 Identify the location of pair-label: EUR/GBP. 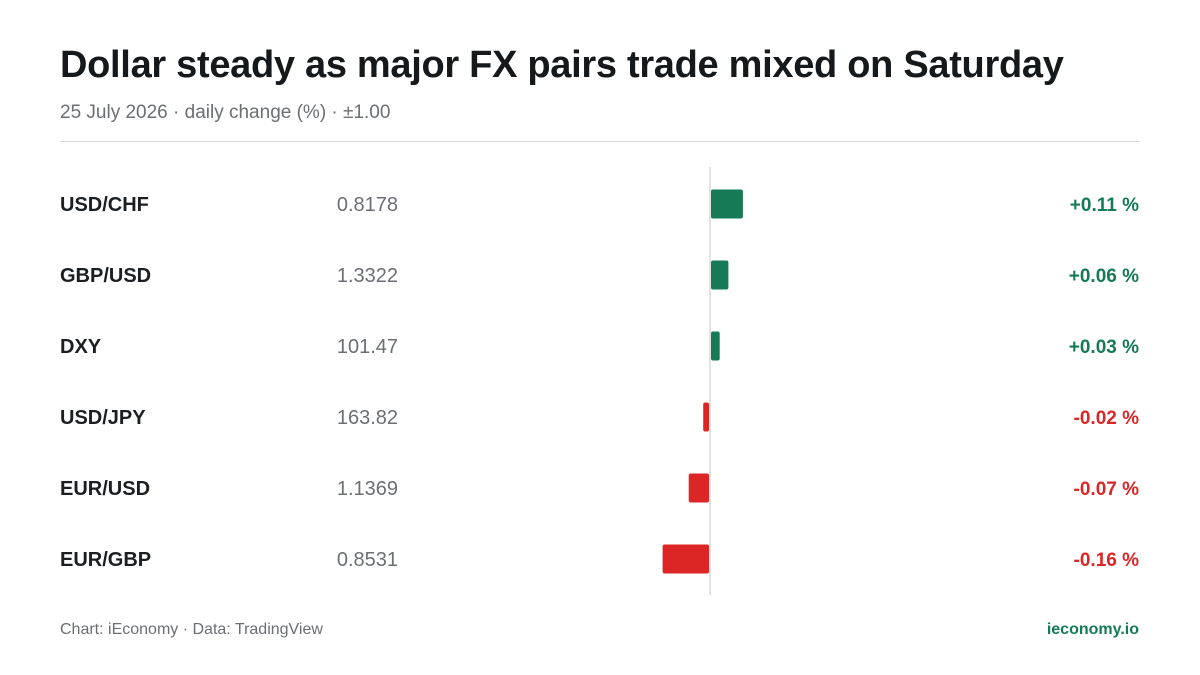
(105, 560).